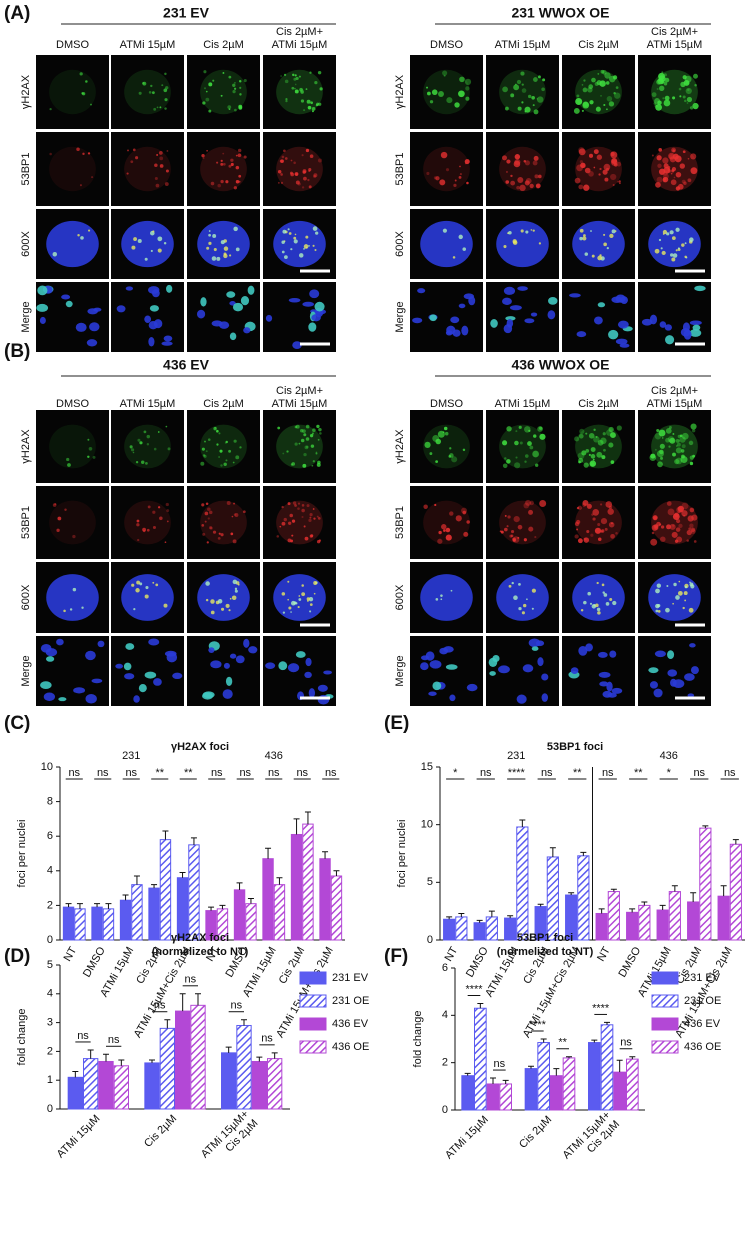 This screenshot has height=1248, width=752. Describe the element at coordinates (79, 1137) in the screenshot. I see `x-tick-label: ATMi 15µM` at that location.